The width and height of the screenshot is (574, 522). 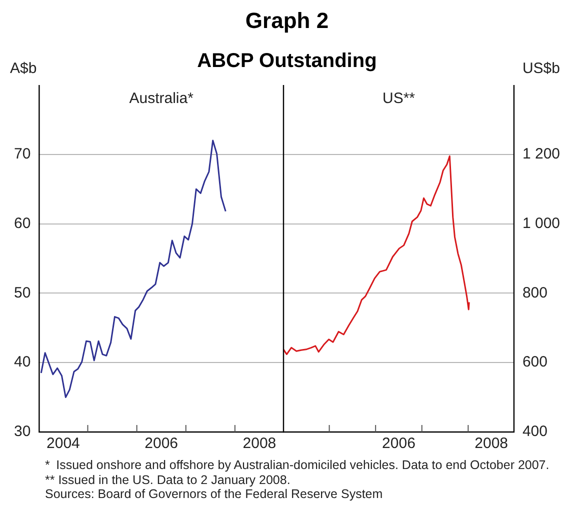 What do you see at coordinates (214, 494) in the screenshot?
I see `source-note: Sources: Board of Governors of the Federal Reserve System` at bounding box center [214, 494].